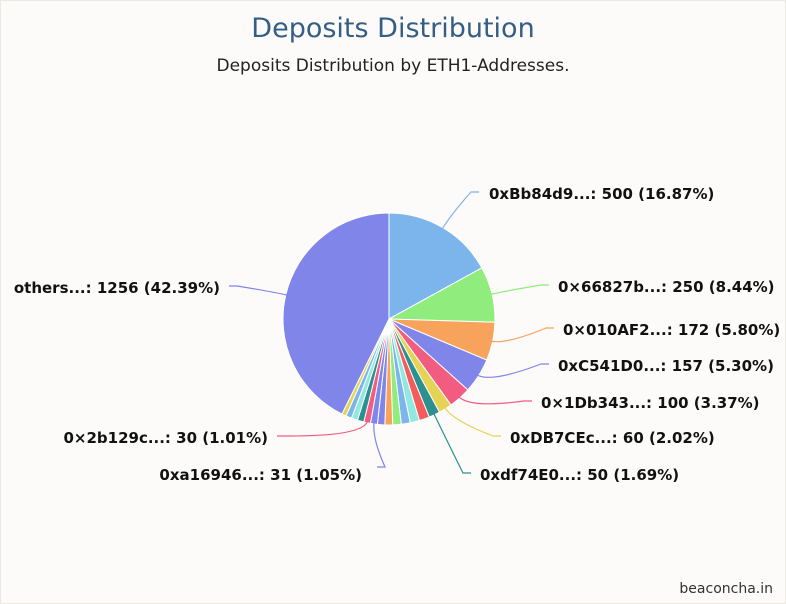 This screenshot has height=604, width=786. I want to click on slice-data-label: others...: 1256 (42.39%), so click(117, 288).